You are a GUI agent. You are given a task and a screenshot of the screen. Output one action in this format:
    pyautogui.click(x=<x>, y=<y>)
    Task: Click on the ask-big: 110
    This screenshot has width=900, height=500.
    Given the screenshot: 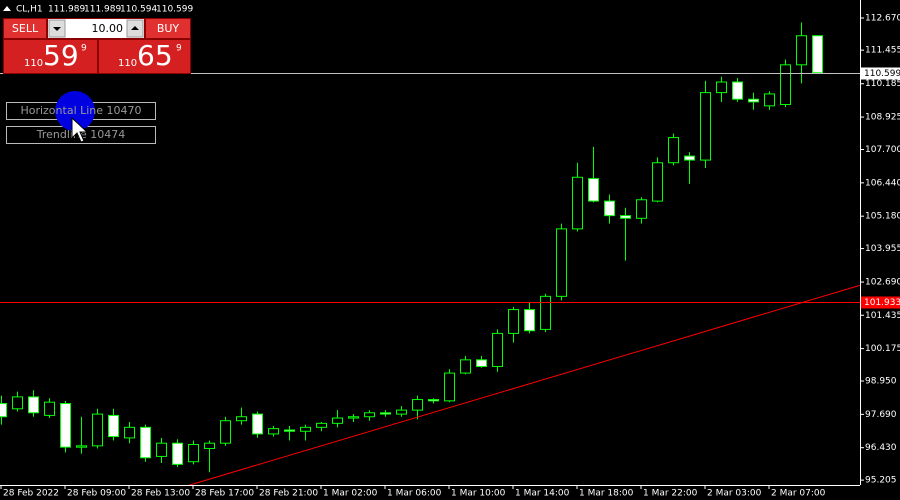 What is the action you would take?
    pyautogui.click(x=127, y=63)
    